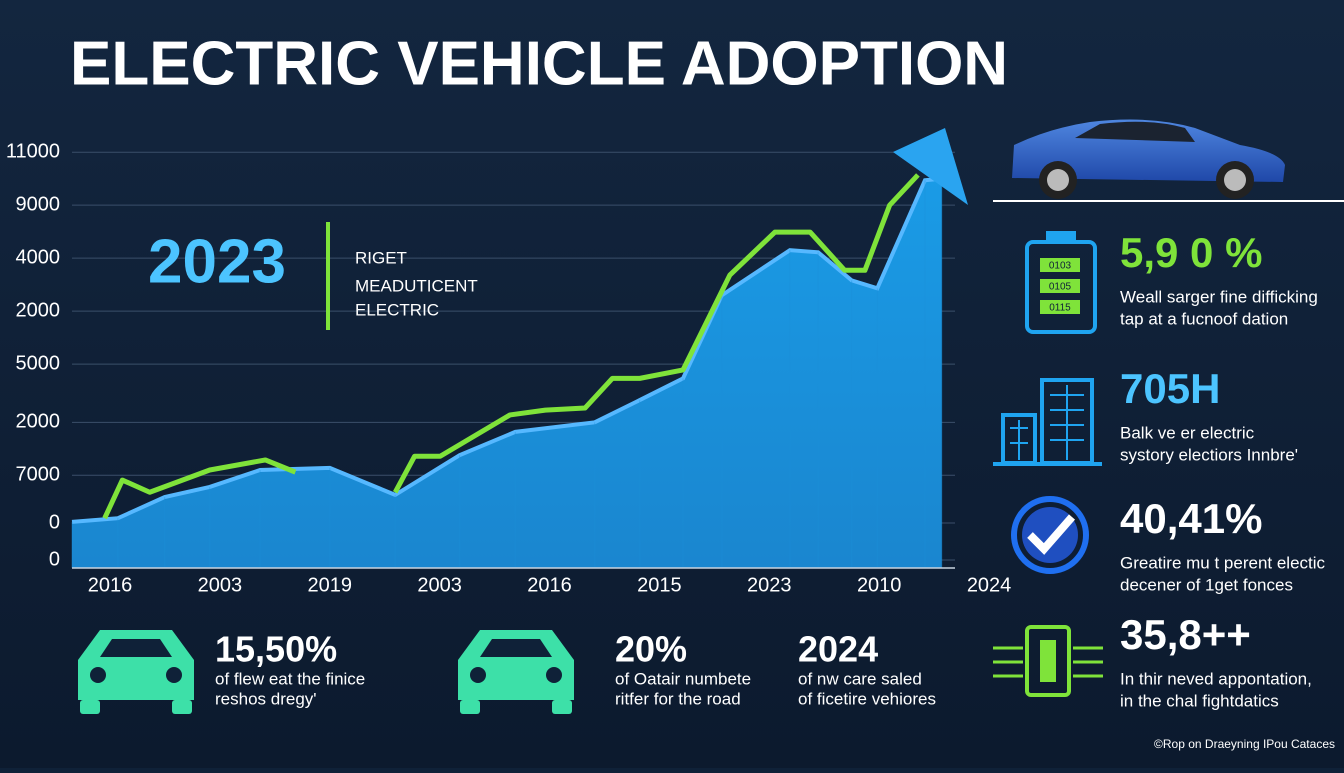  What do you see at coordinates (38, 257) in the screenshot?
I see `y-tick-label: 4000` at bounding box center [38, 257].